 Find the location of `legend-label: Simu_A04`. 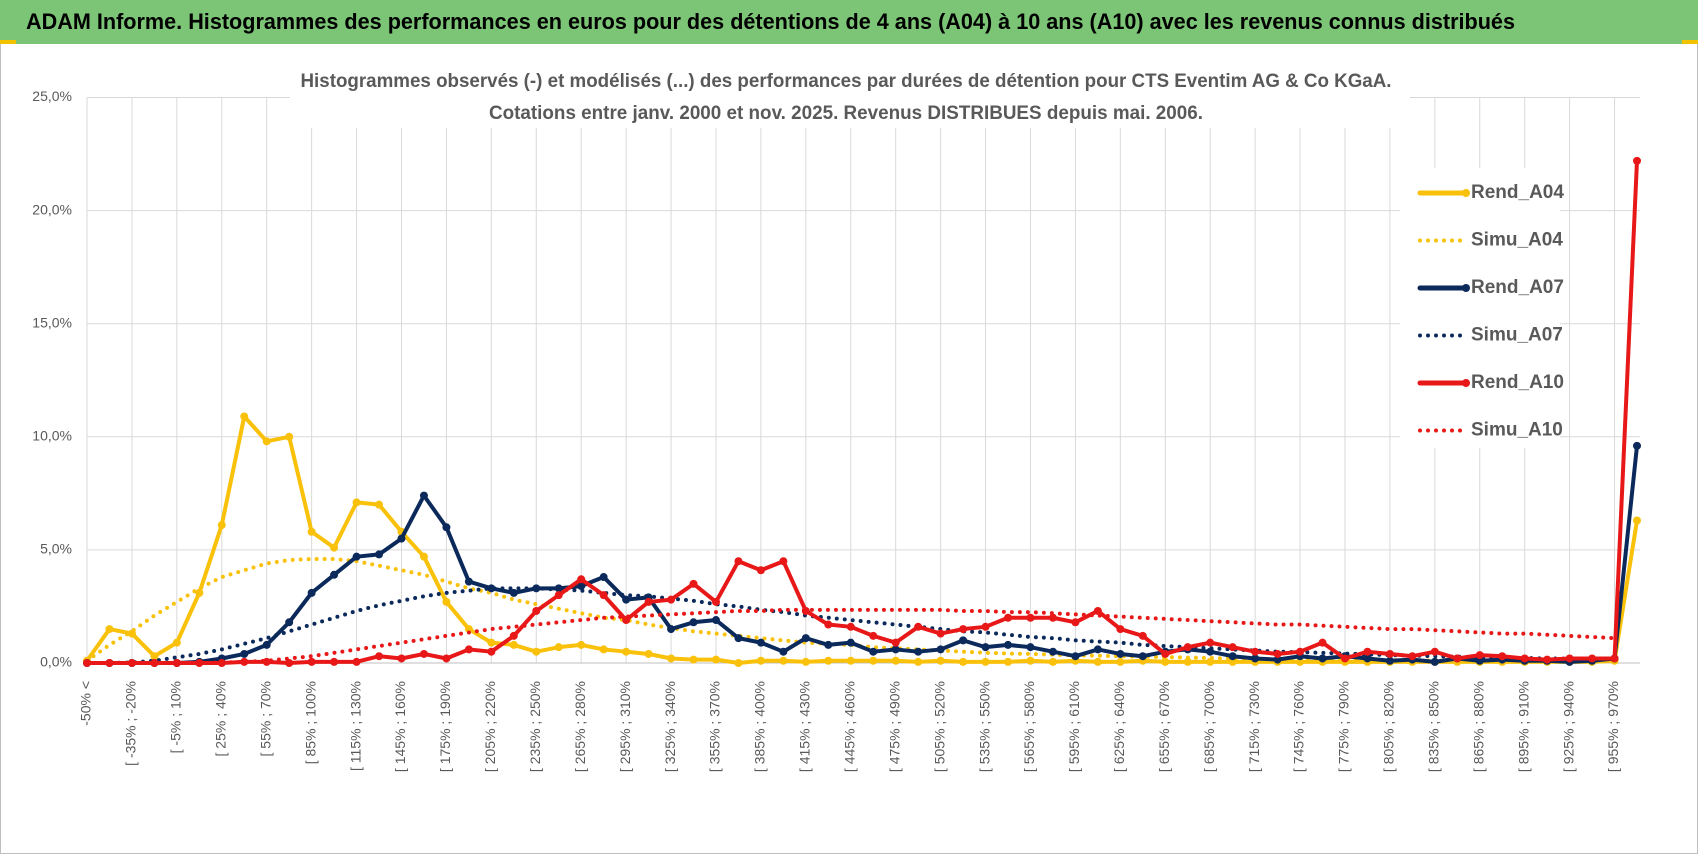

legend-label: Simu_A04 is located at coordinates (1517, 240).